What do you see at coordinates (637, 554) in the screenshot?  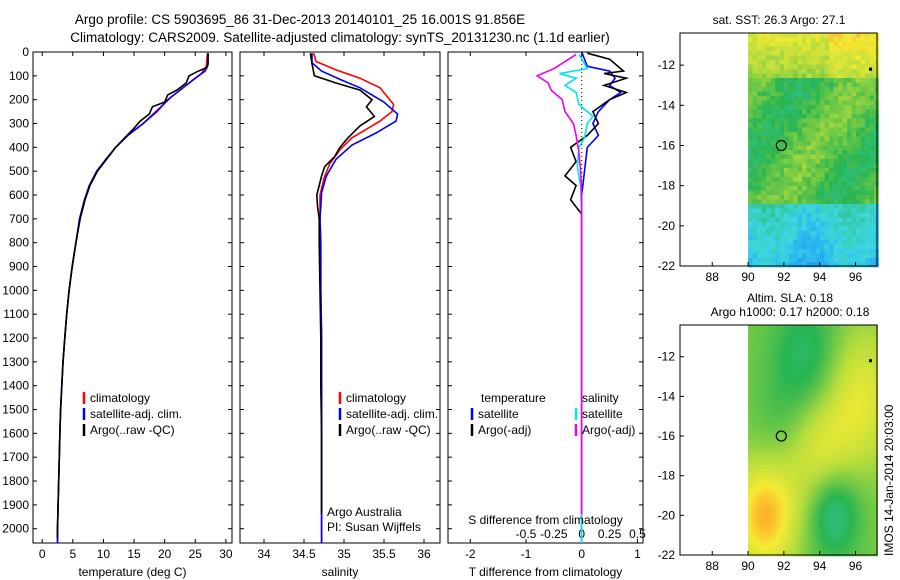 I see `diff-t-xtick-label: 1` at bounding box center [637, 554].